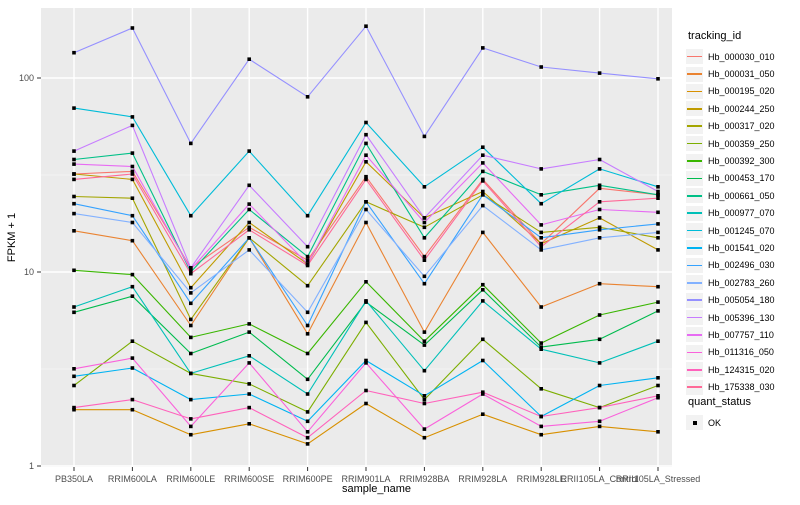 The image size is (800, 505). Describe the element at coordinates (741, 126) in the screenshot. I see `legend-item-label: Hb_000317_020` at that location.